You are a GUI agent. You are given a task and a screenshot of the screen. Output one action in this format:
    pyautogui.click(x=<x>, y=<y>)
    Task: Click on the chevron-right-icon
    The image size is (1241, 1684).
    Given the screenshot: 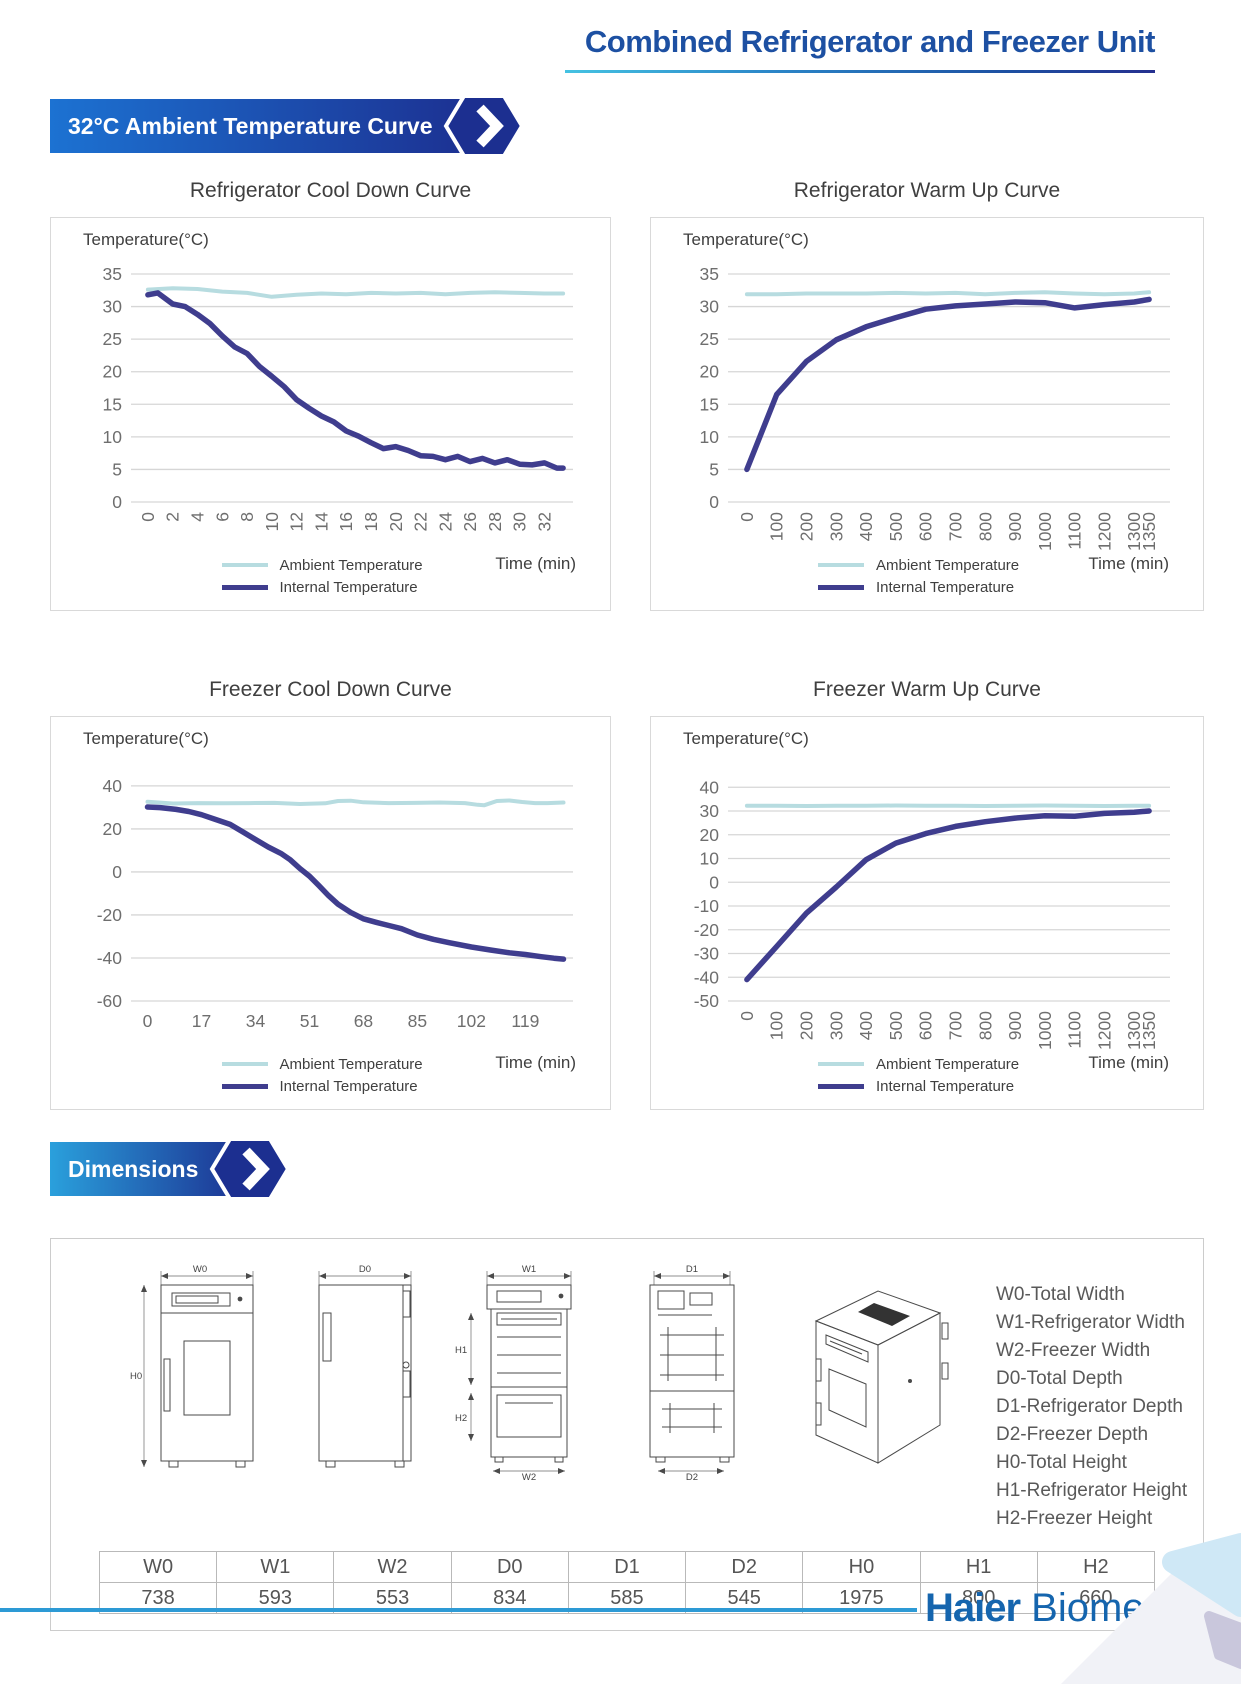 What is the action you would take?
    pyautogui.click(x=259, y=1169)
    